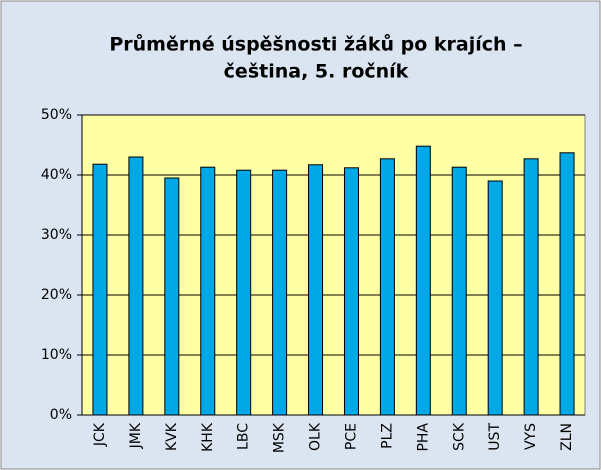 The image size is (601, 470). I want to click on x-tick-label: SCK, so click(459, 436).